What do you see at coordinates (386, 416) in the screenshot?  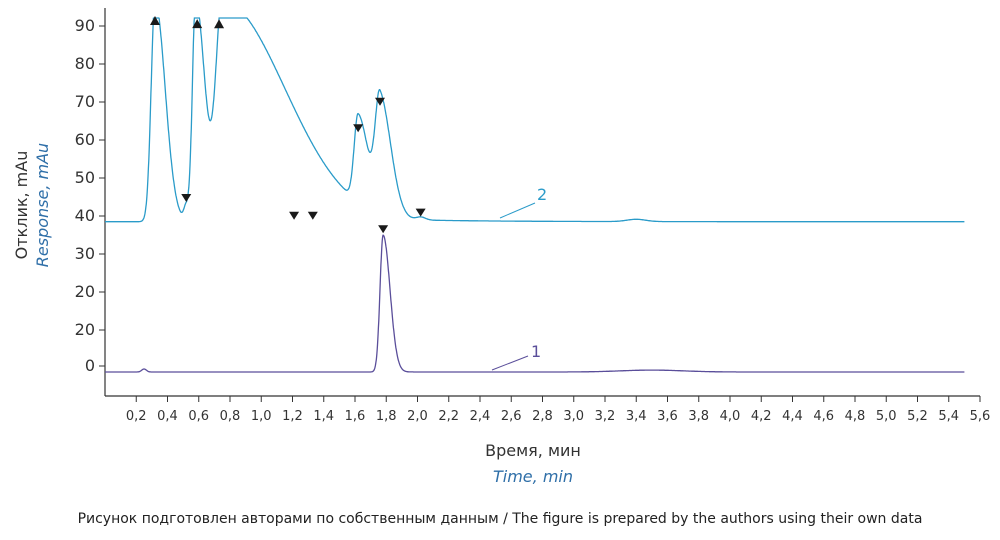 I see `x-tick-label: 1,8` at bounding box center [386, 416].